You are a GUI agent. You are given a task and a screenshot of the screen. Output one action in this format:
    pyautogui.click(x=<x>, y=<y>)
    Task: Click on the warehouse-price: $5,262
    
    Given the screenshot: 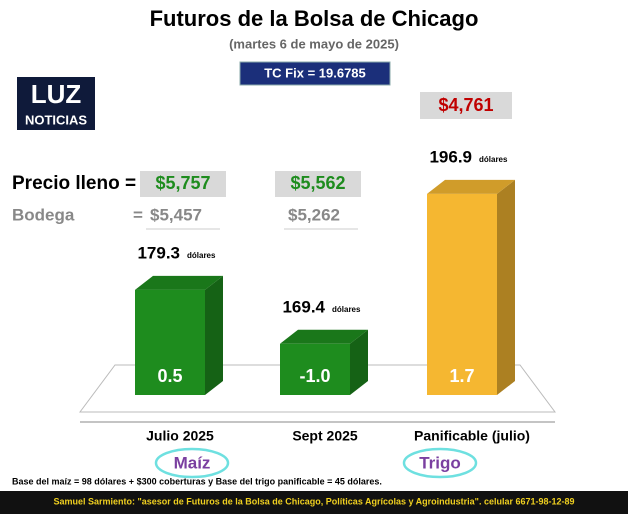 What is the action you would take?
    pyautogui.click(x=314, y=214)
    